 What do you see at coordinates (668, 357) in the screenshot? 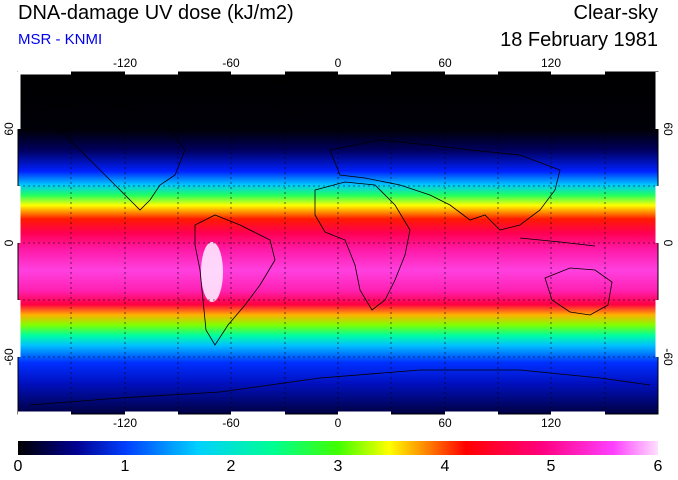
I see `lat-tick-right: -60` at bounding box center [668, 357].